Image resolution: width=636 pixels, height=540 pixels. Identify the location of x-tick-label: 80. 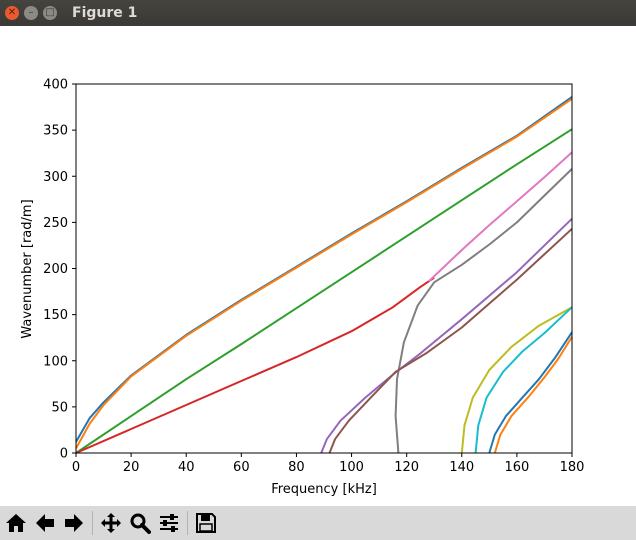
(296, 467).